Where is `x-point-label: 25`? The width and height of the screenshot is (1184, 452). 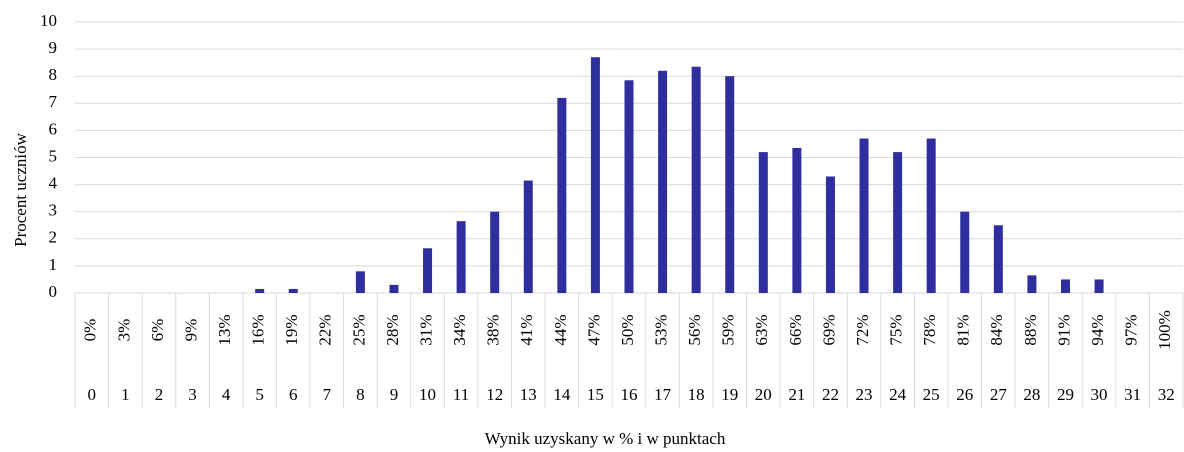 x-point-label: 25 is located at coordinates (931, 394).